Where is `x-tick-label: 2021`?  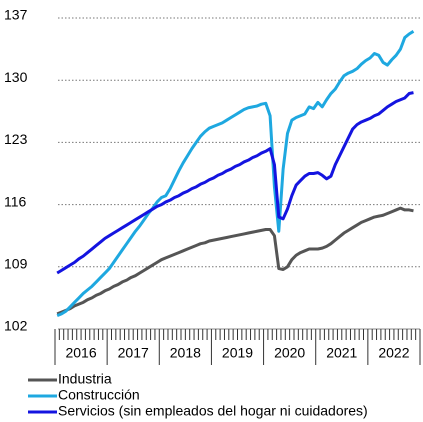
x-tick-label: 2021 is located at coordinates (341, 353).